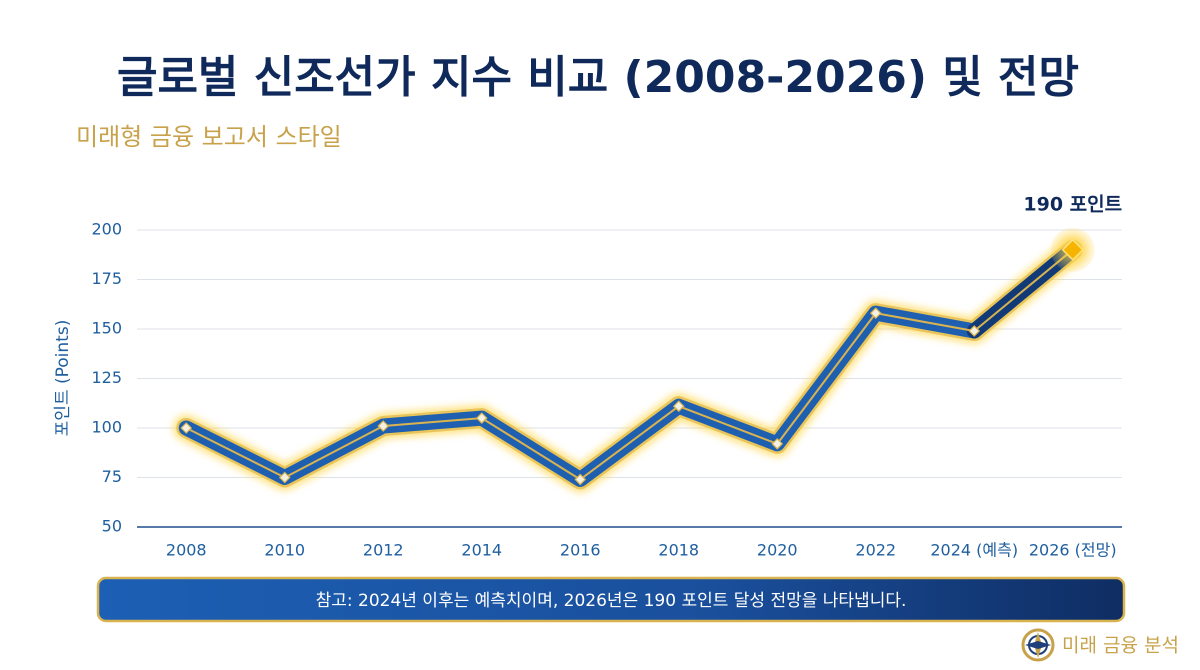  Describe the element at coordinates (209, 137) in the screenshot. I see `chart-subtitle: 미래형 금융 보고서 스타일` at that location.